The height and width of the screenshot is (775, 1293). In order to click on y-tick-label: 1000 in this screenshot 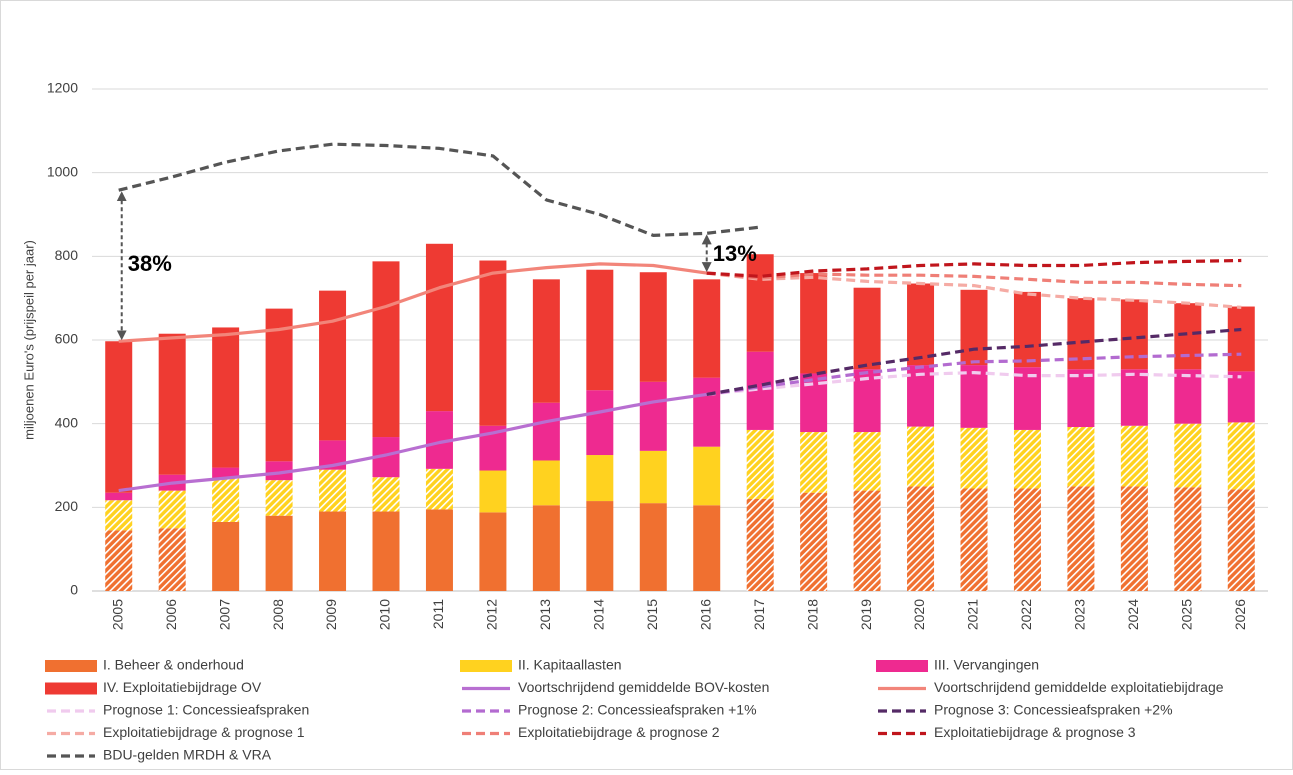, I will do `click(62, 171)`.